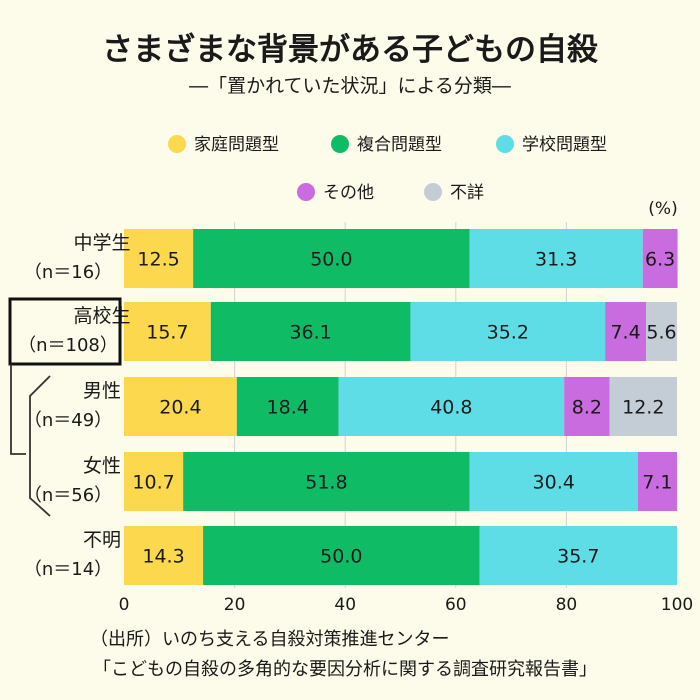  Describe the element at coordinates (65, 331) in the screenshot. I see `highlight-box` at that location.